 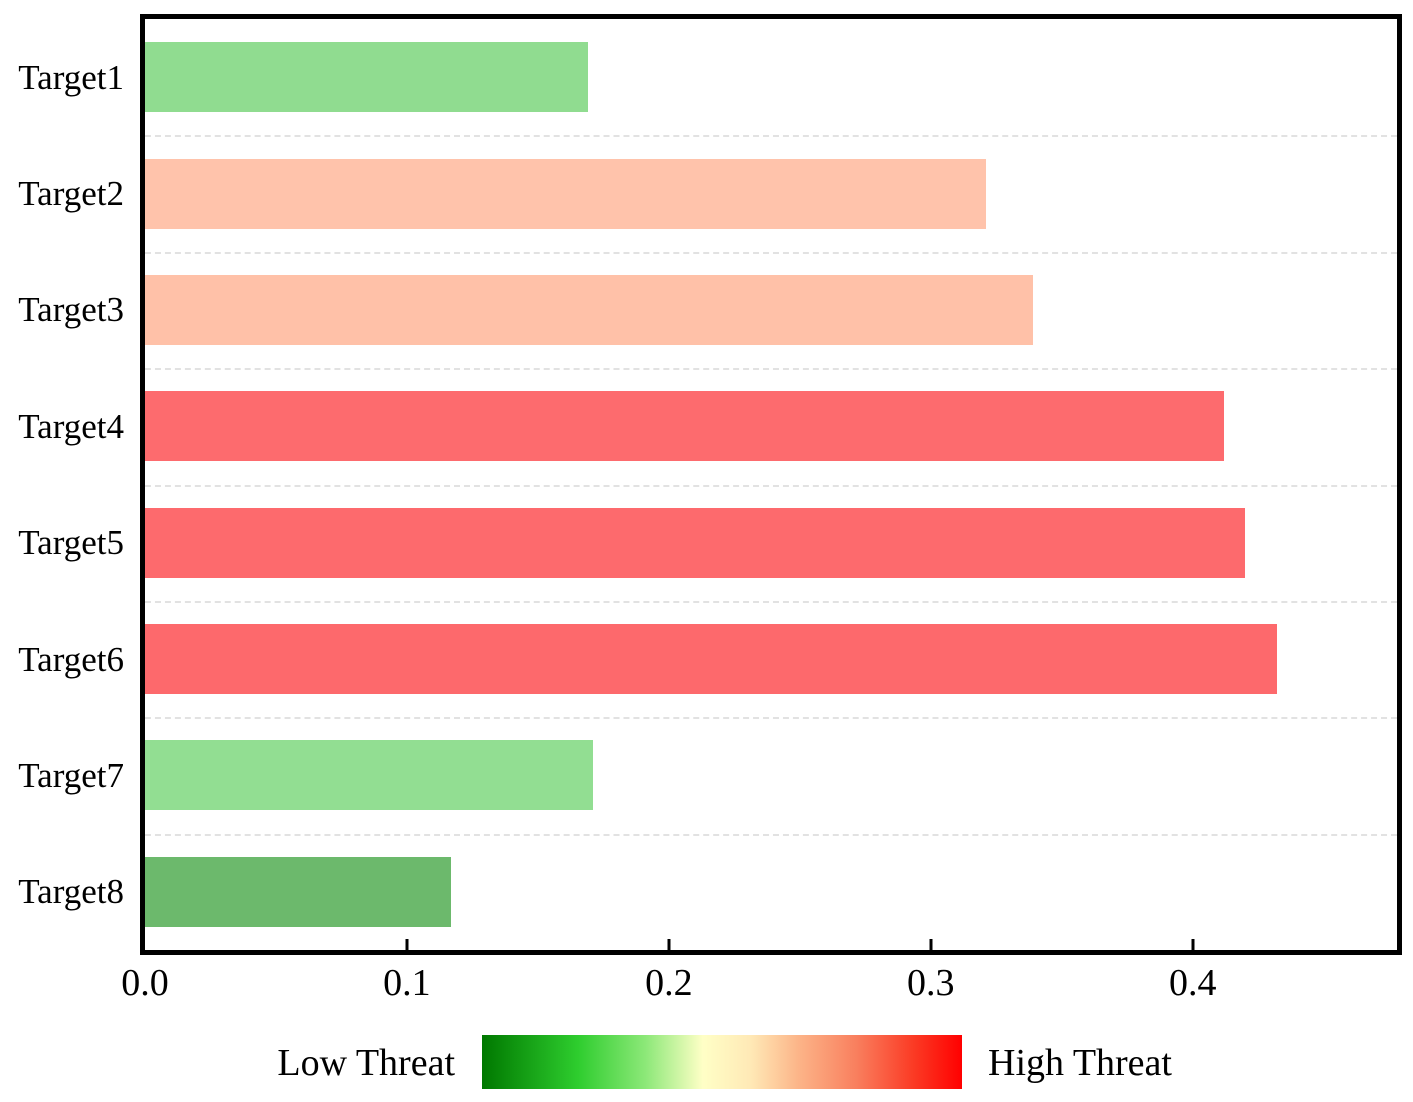 I want to click on bar-row-target2, so click(x=771, y=193).